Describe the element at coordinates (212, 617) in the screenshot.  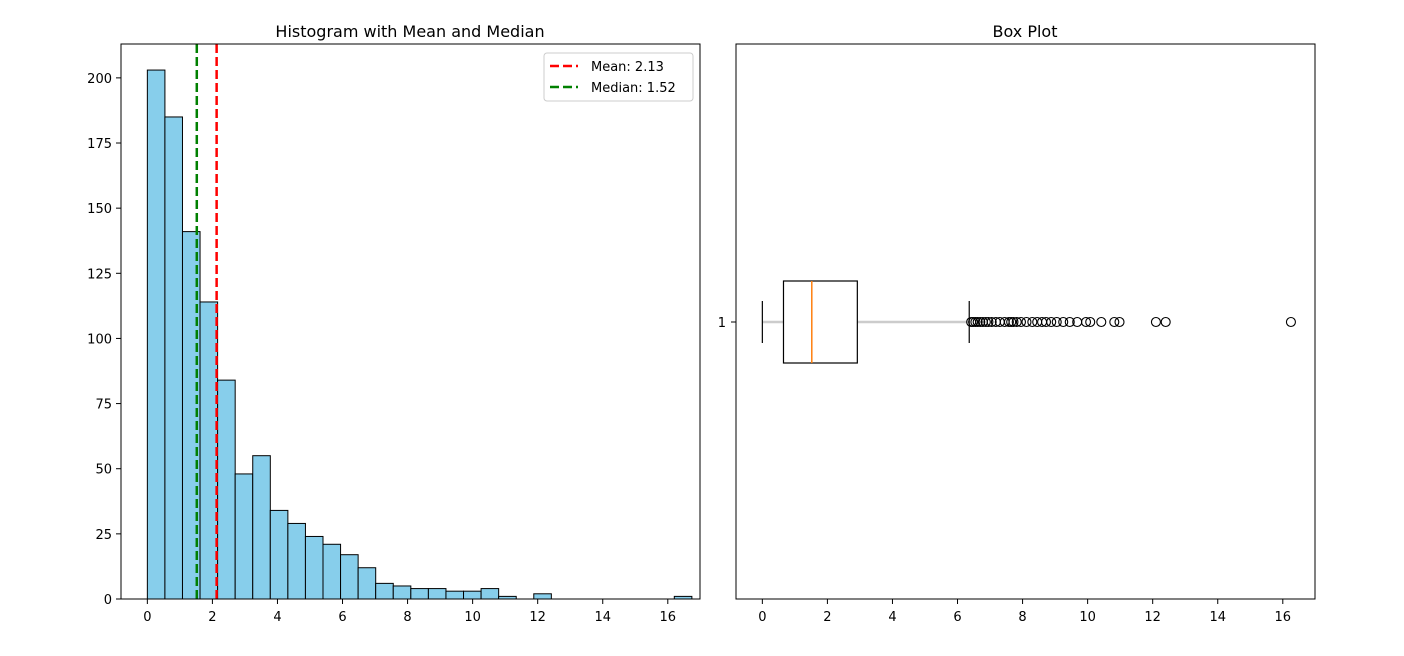
I see `histogram-x-tick-label: 2` at that location.